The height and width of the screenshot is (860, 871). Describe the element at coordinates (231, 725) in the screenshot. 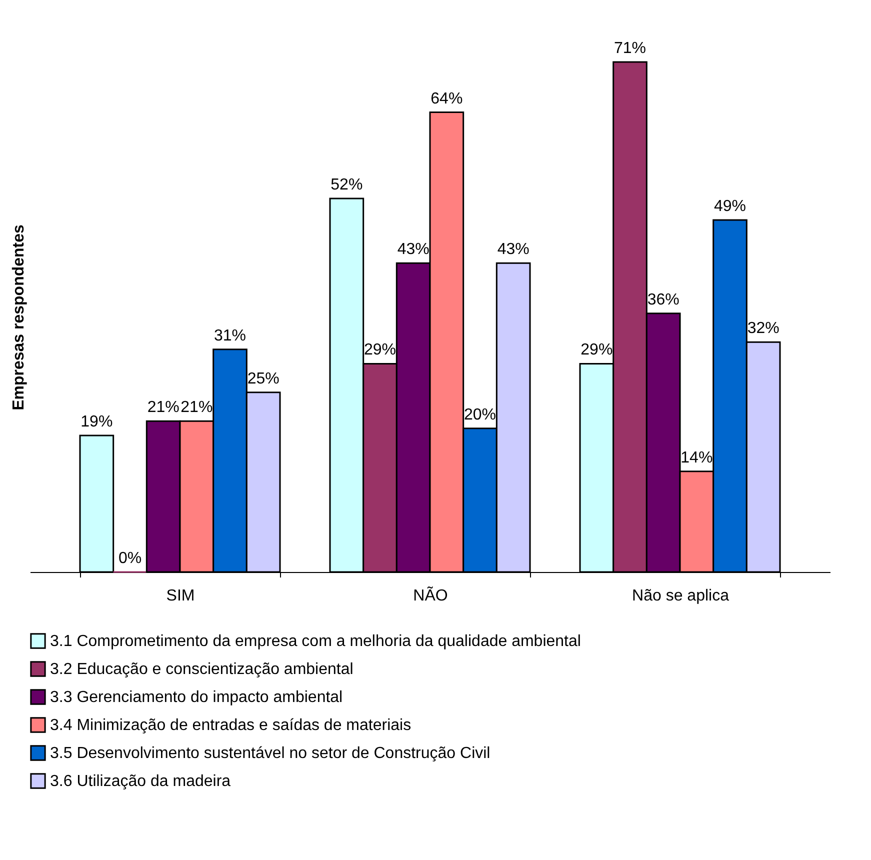

I see `legend-label: 3.4 Minimização de entradas e saídas de materiais` at that location.